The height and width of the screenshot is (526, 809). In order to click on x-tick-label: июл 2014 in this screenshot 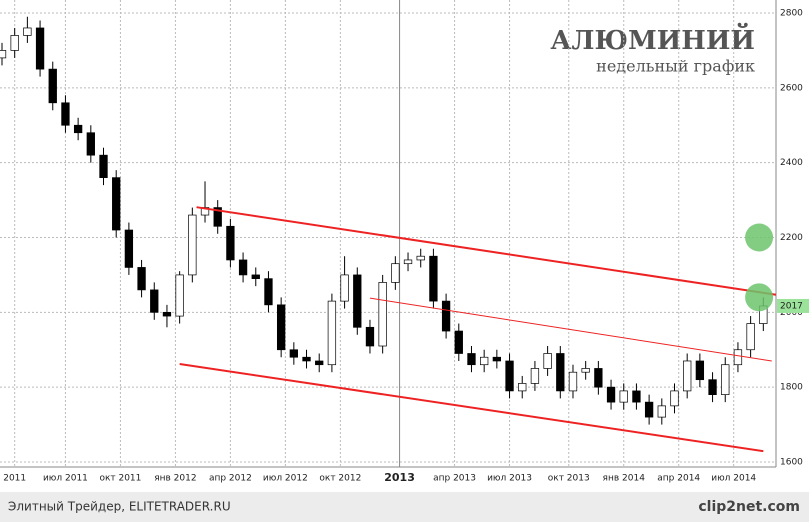, I will do `click(733, 479)`.